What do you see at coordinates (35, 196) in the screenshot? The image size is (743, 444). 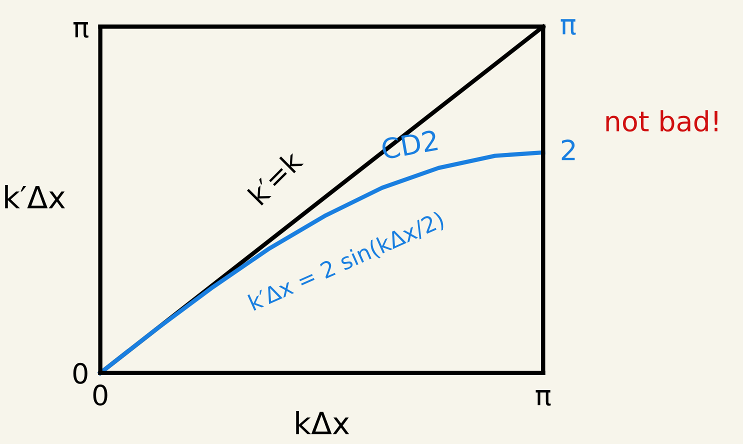 I see `y-axis-title: k′Δx` at bounding box center [35, 196].